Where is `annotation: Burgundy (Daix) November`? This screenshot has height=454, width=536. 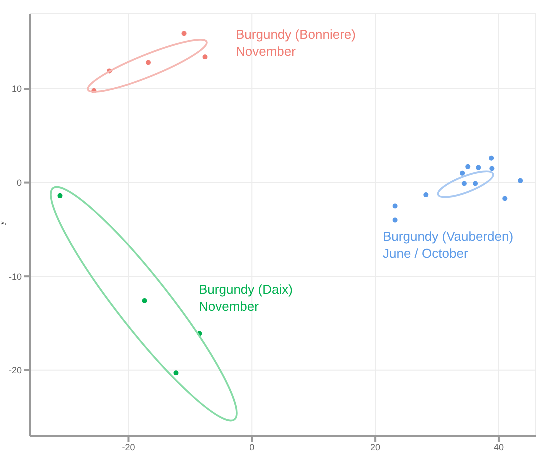
annotation: Burgundy (Daix) November is located at coordinates (246, 298).